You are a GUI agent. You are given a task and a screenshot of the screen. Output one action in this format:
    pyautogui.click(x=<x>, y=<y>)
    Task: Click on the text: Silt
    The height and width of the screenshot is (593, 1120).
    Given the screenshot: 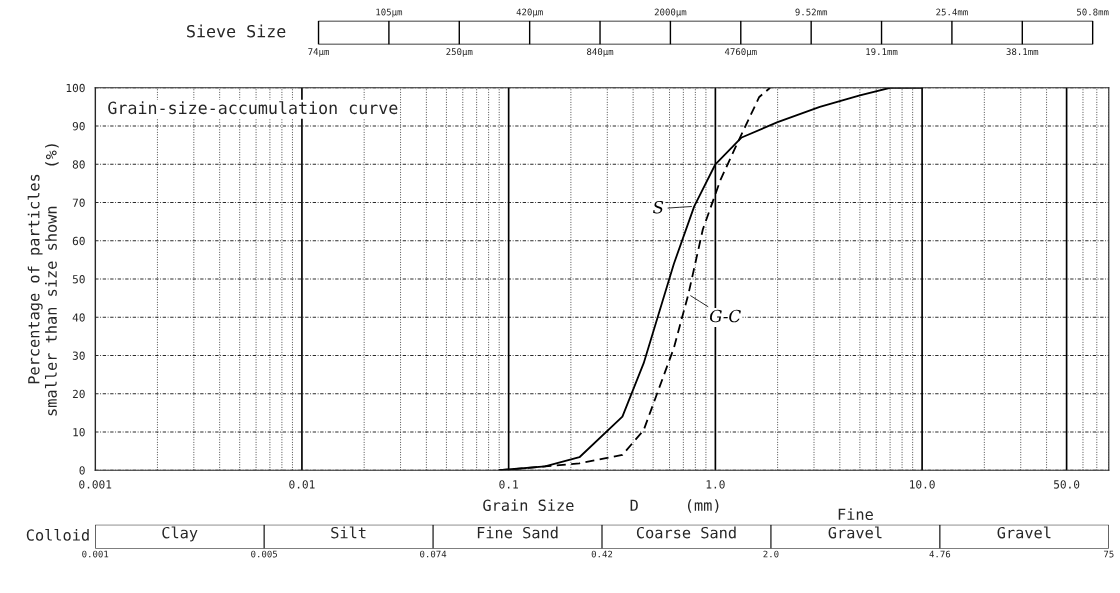 What is the action you would take?
    pyautogui.click(x=348, y=532)
    